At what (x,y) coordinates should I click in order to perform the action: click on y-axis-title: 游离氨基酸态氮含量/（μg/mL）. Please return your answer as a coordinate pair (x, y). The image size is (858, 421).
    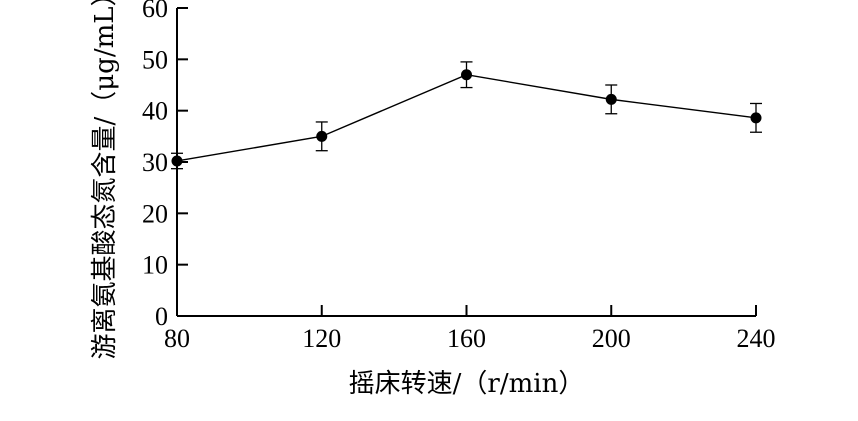
    Looking at the image, I should click on (105, 179).